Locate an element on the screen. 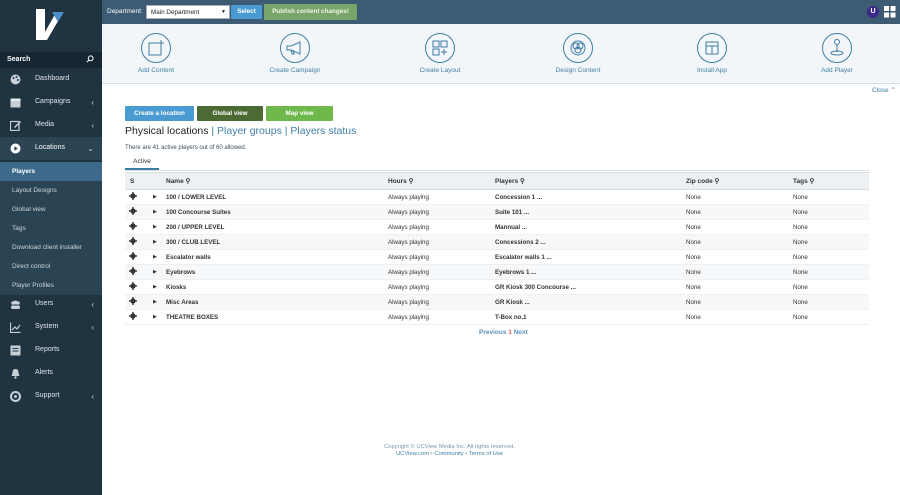 This screenshot has height=495, width=900. previous-page-link: Previous is located at coordinates (493, 332).